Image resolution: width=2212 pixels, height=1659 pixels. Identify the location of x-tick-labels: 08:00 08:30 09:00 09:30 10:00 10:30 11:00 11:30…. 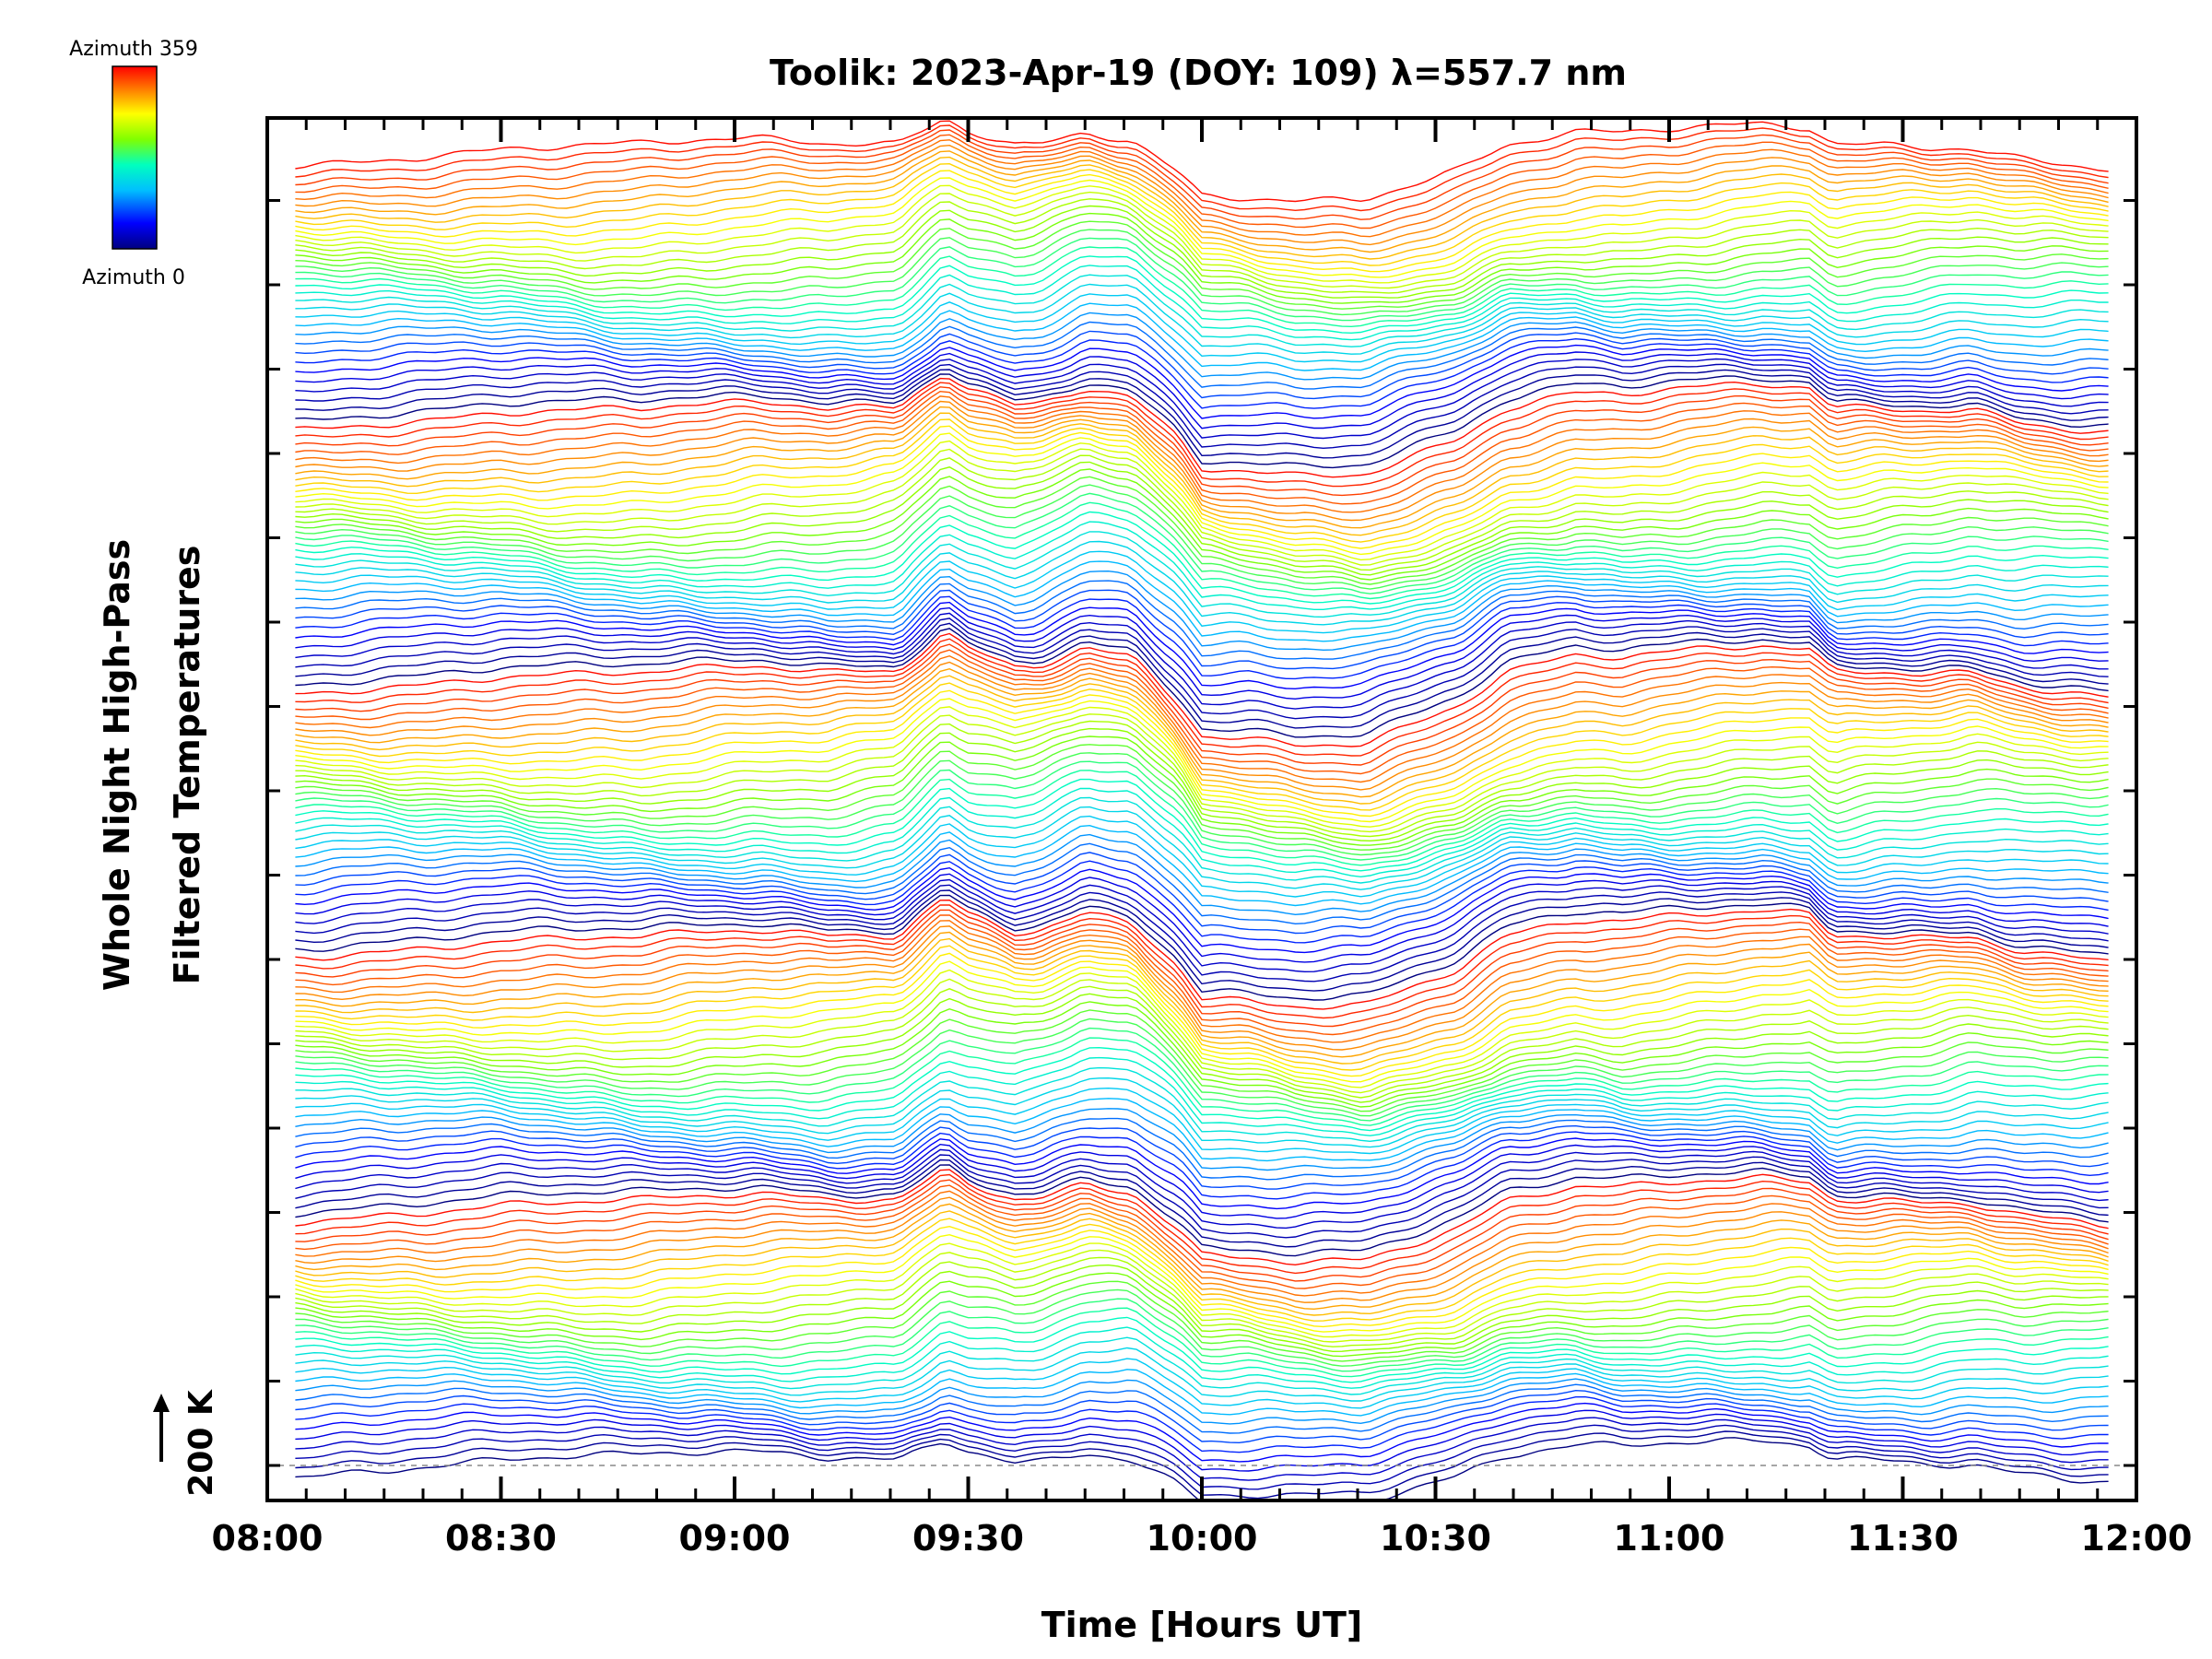
(1202, 1538).